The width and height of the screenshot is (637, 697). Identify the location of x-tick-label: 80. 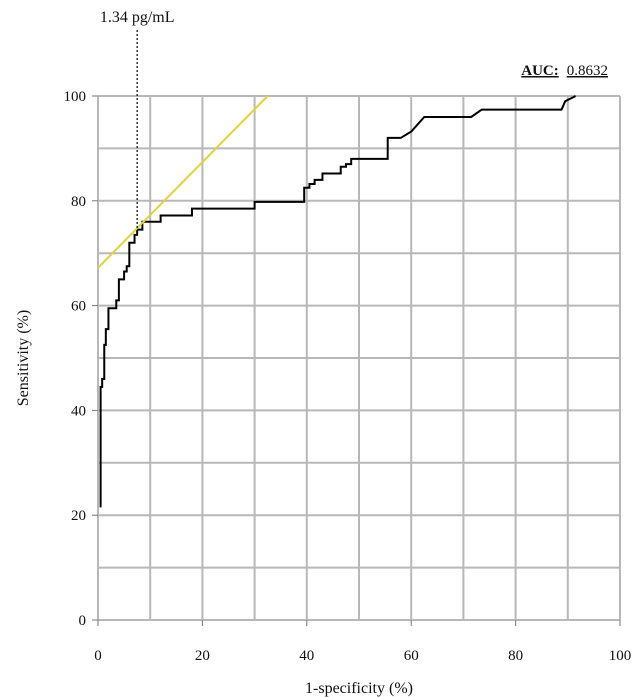
(515, 656).